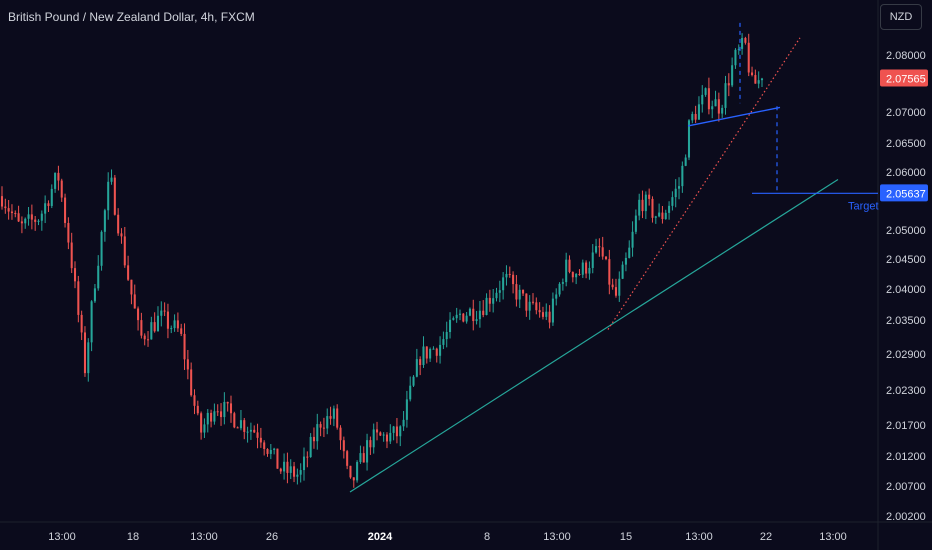 This screenshot has width=932, height=550. I want to click on steep-trendline, so click(704, 183).